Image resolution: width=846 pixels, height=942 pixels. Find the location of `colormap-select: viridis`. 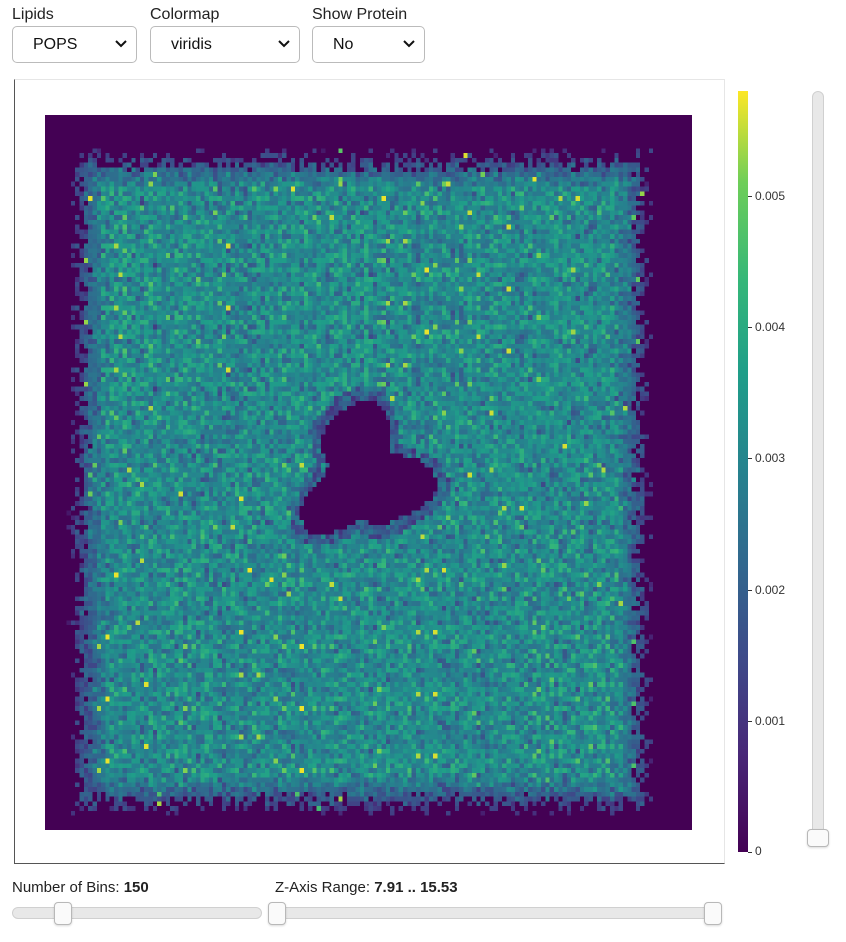

colormap-select: viridis is located at coordinates (225, 44).